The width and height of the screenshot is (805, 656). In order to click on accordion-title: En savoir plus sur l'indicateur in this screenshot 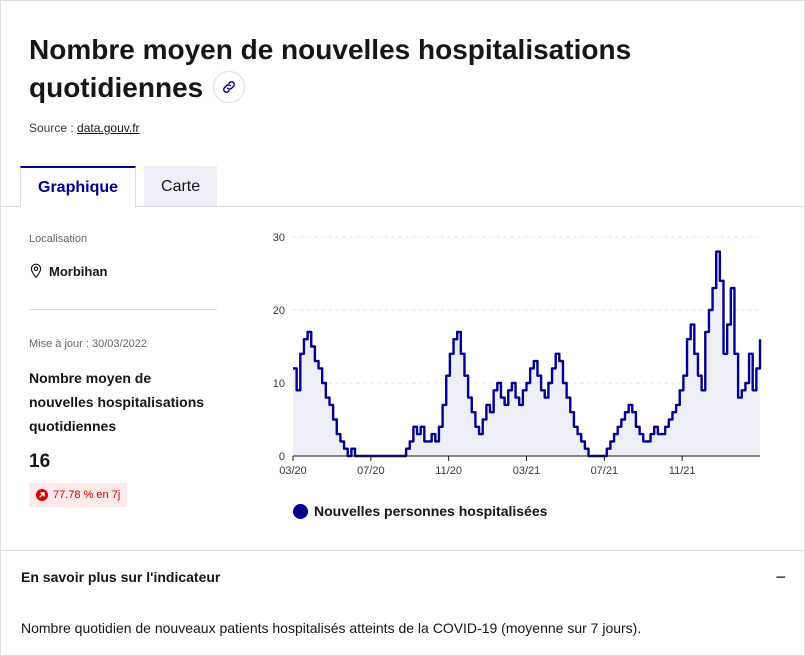, I will do `click(121, 577)`.